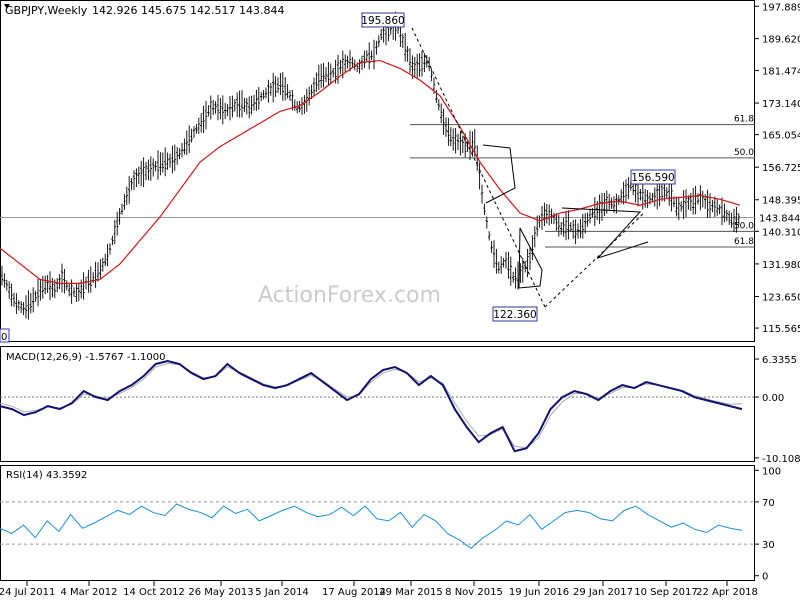 This screenshot has width=800, height=604. What do you see at coordinates (371, 526) in the screenshot?
I see `rsi-line` at bounding box center [371, 526].